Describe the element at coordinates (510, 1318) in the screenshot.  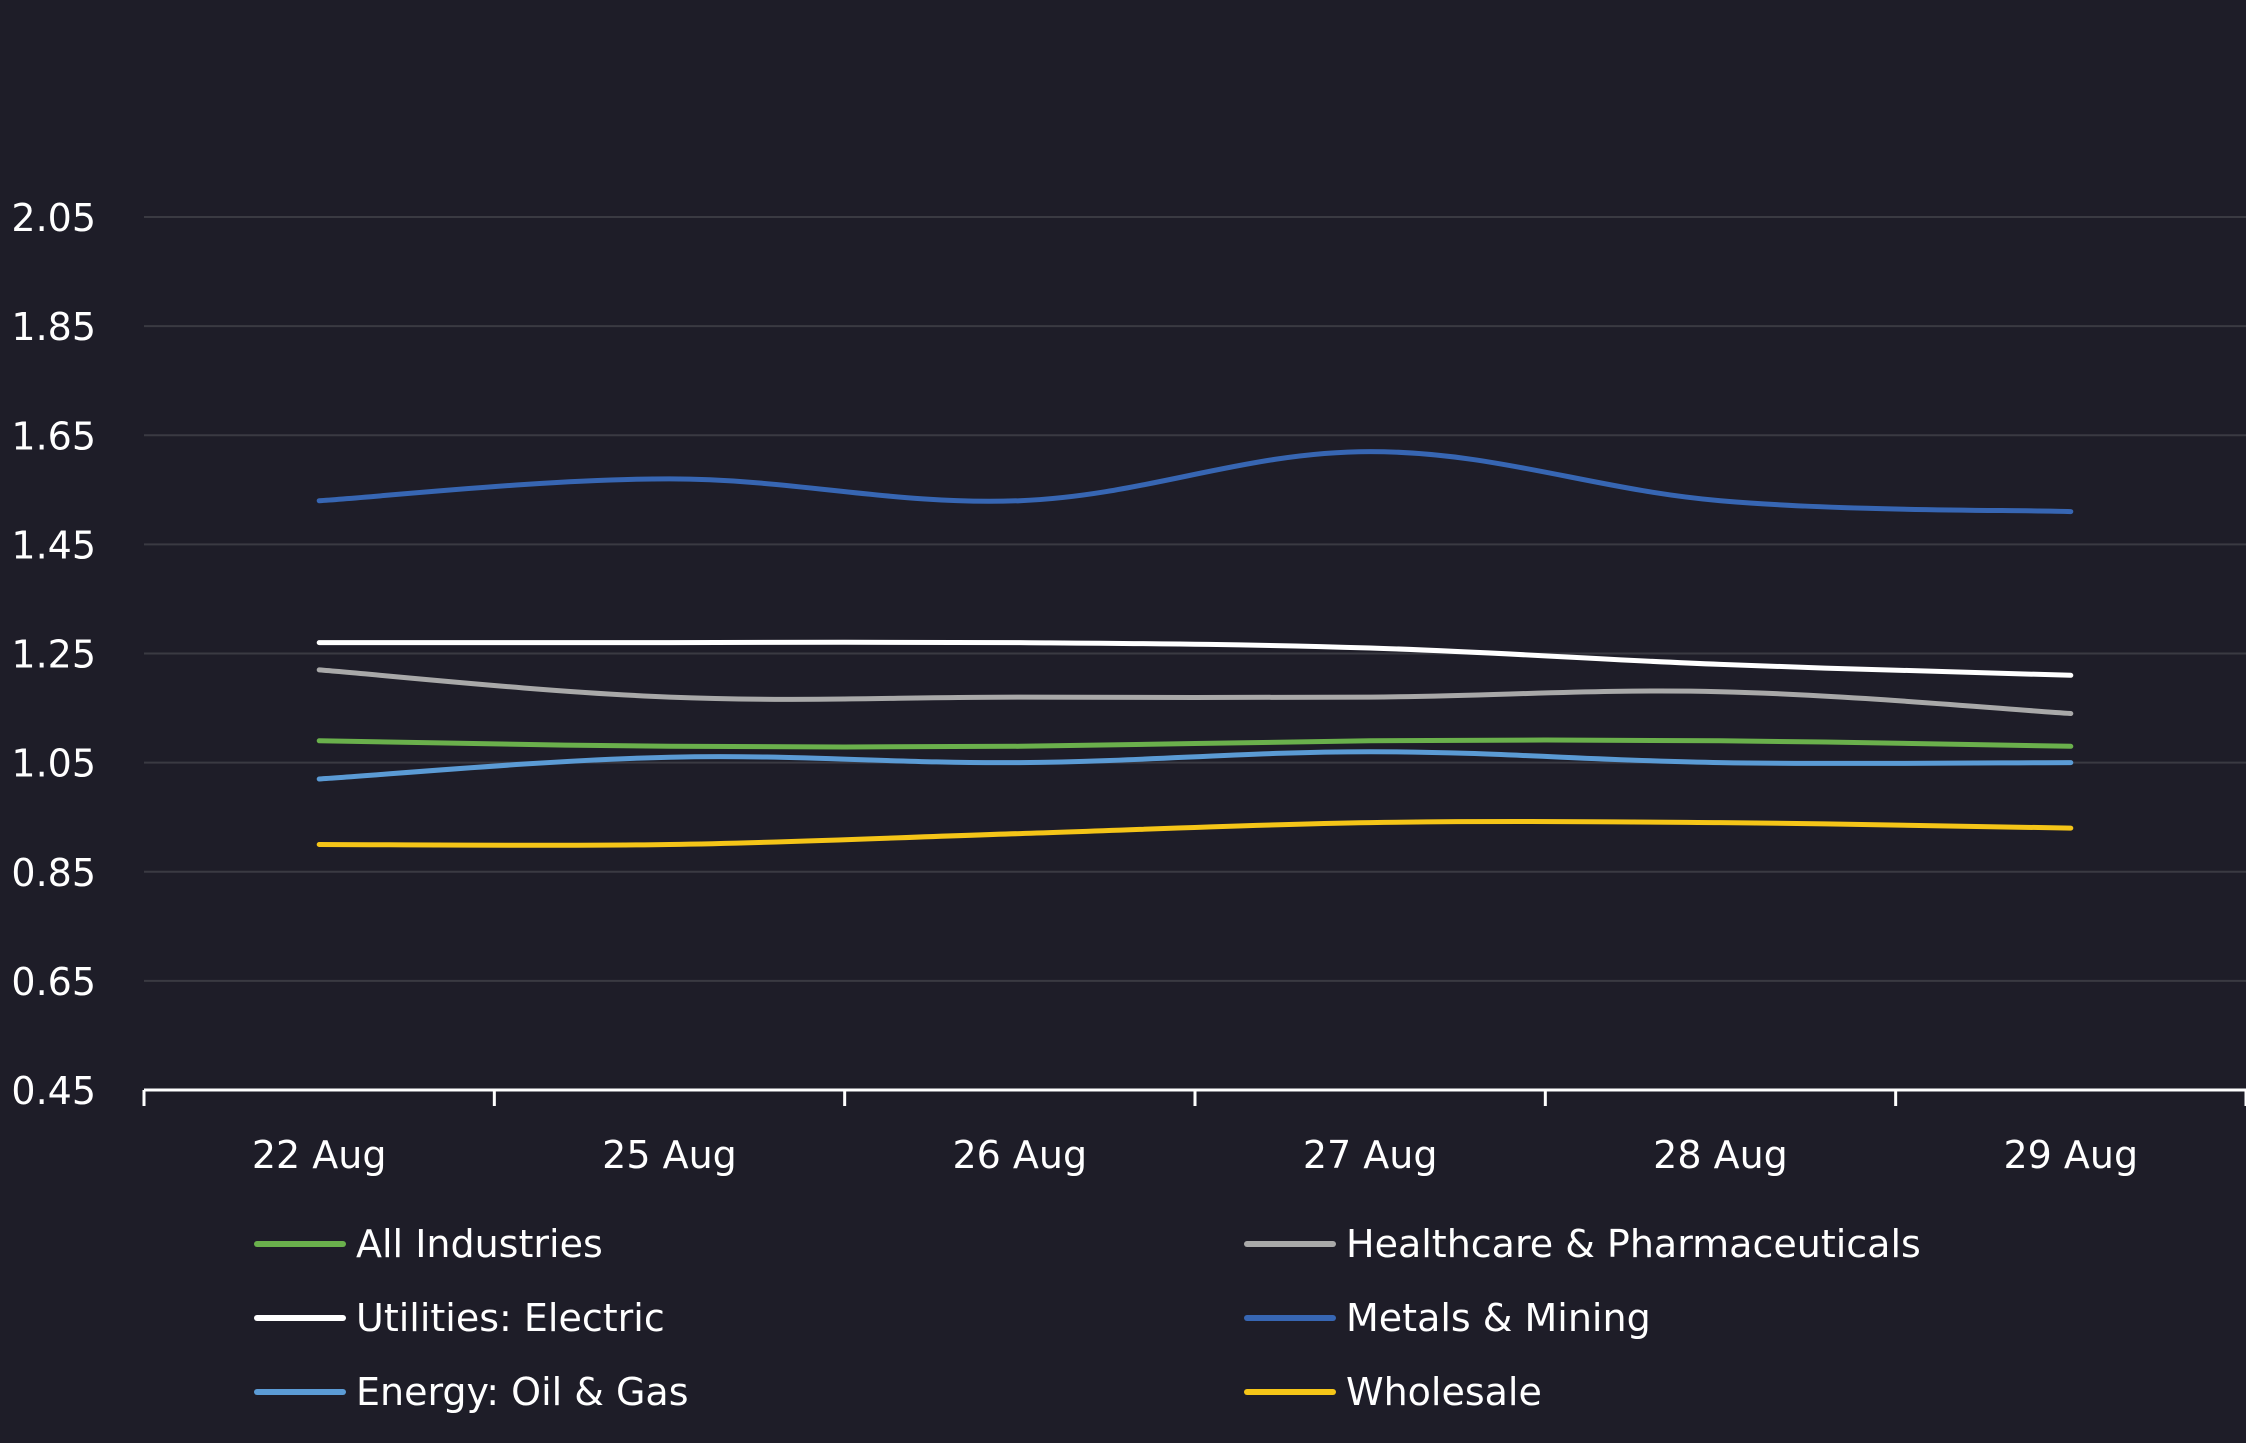
I see `legend-label-utilities-electric: Utilities: Electric` at that location.